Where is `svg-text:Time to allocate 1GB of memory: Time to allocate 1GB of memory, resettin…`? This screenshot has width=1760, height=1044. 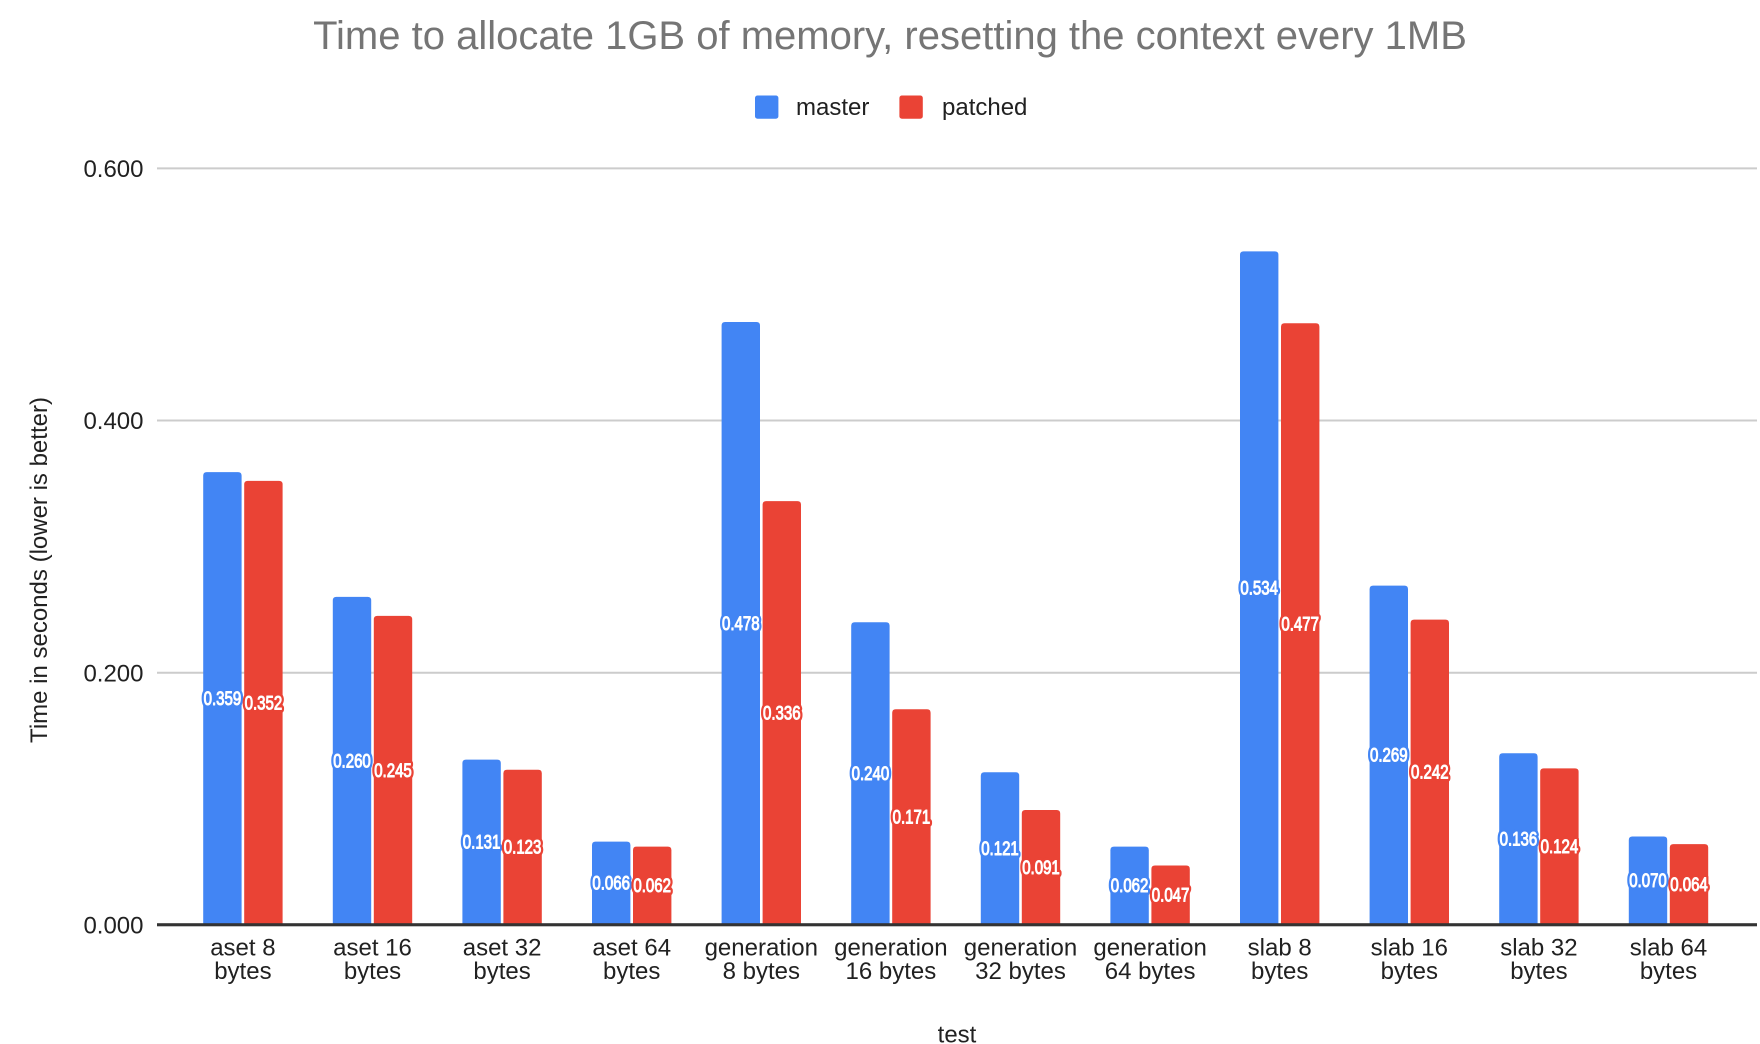
svg-text:Time to allocate 1GB of memory: Time to allocate 1GB of memory, resettin… is located at coordinates (890, 36).